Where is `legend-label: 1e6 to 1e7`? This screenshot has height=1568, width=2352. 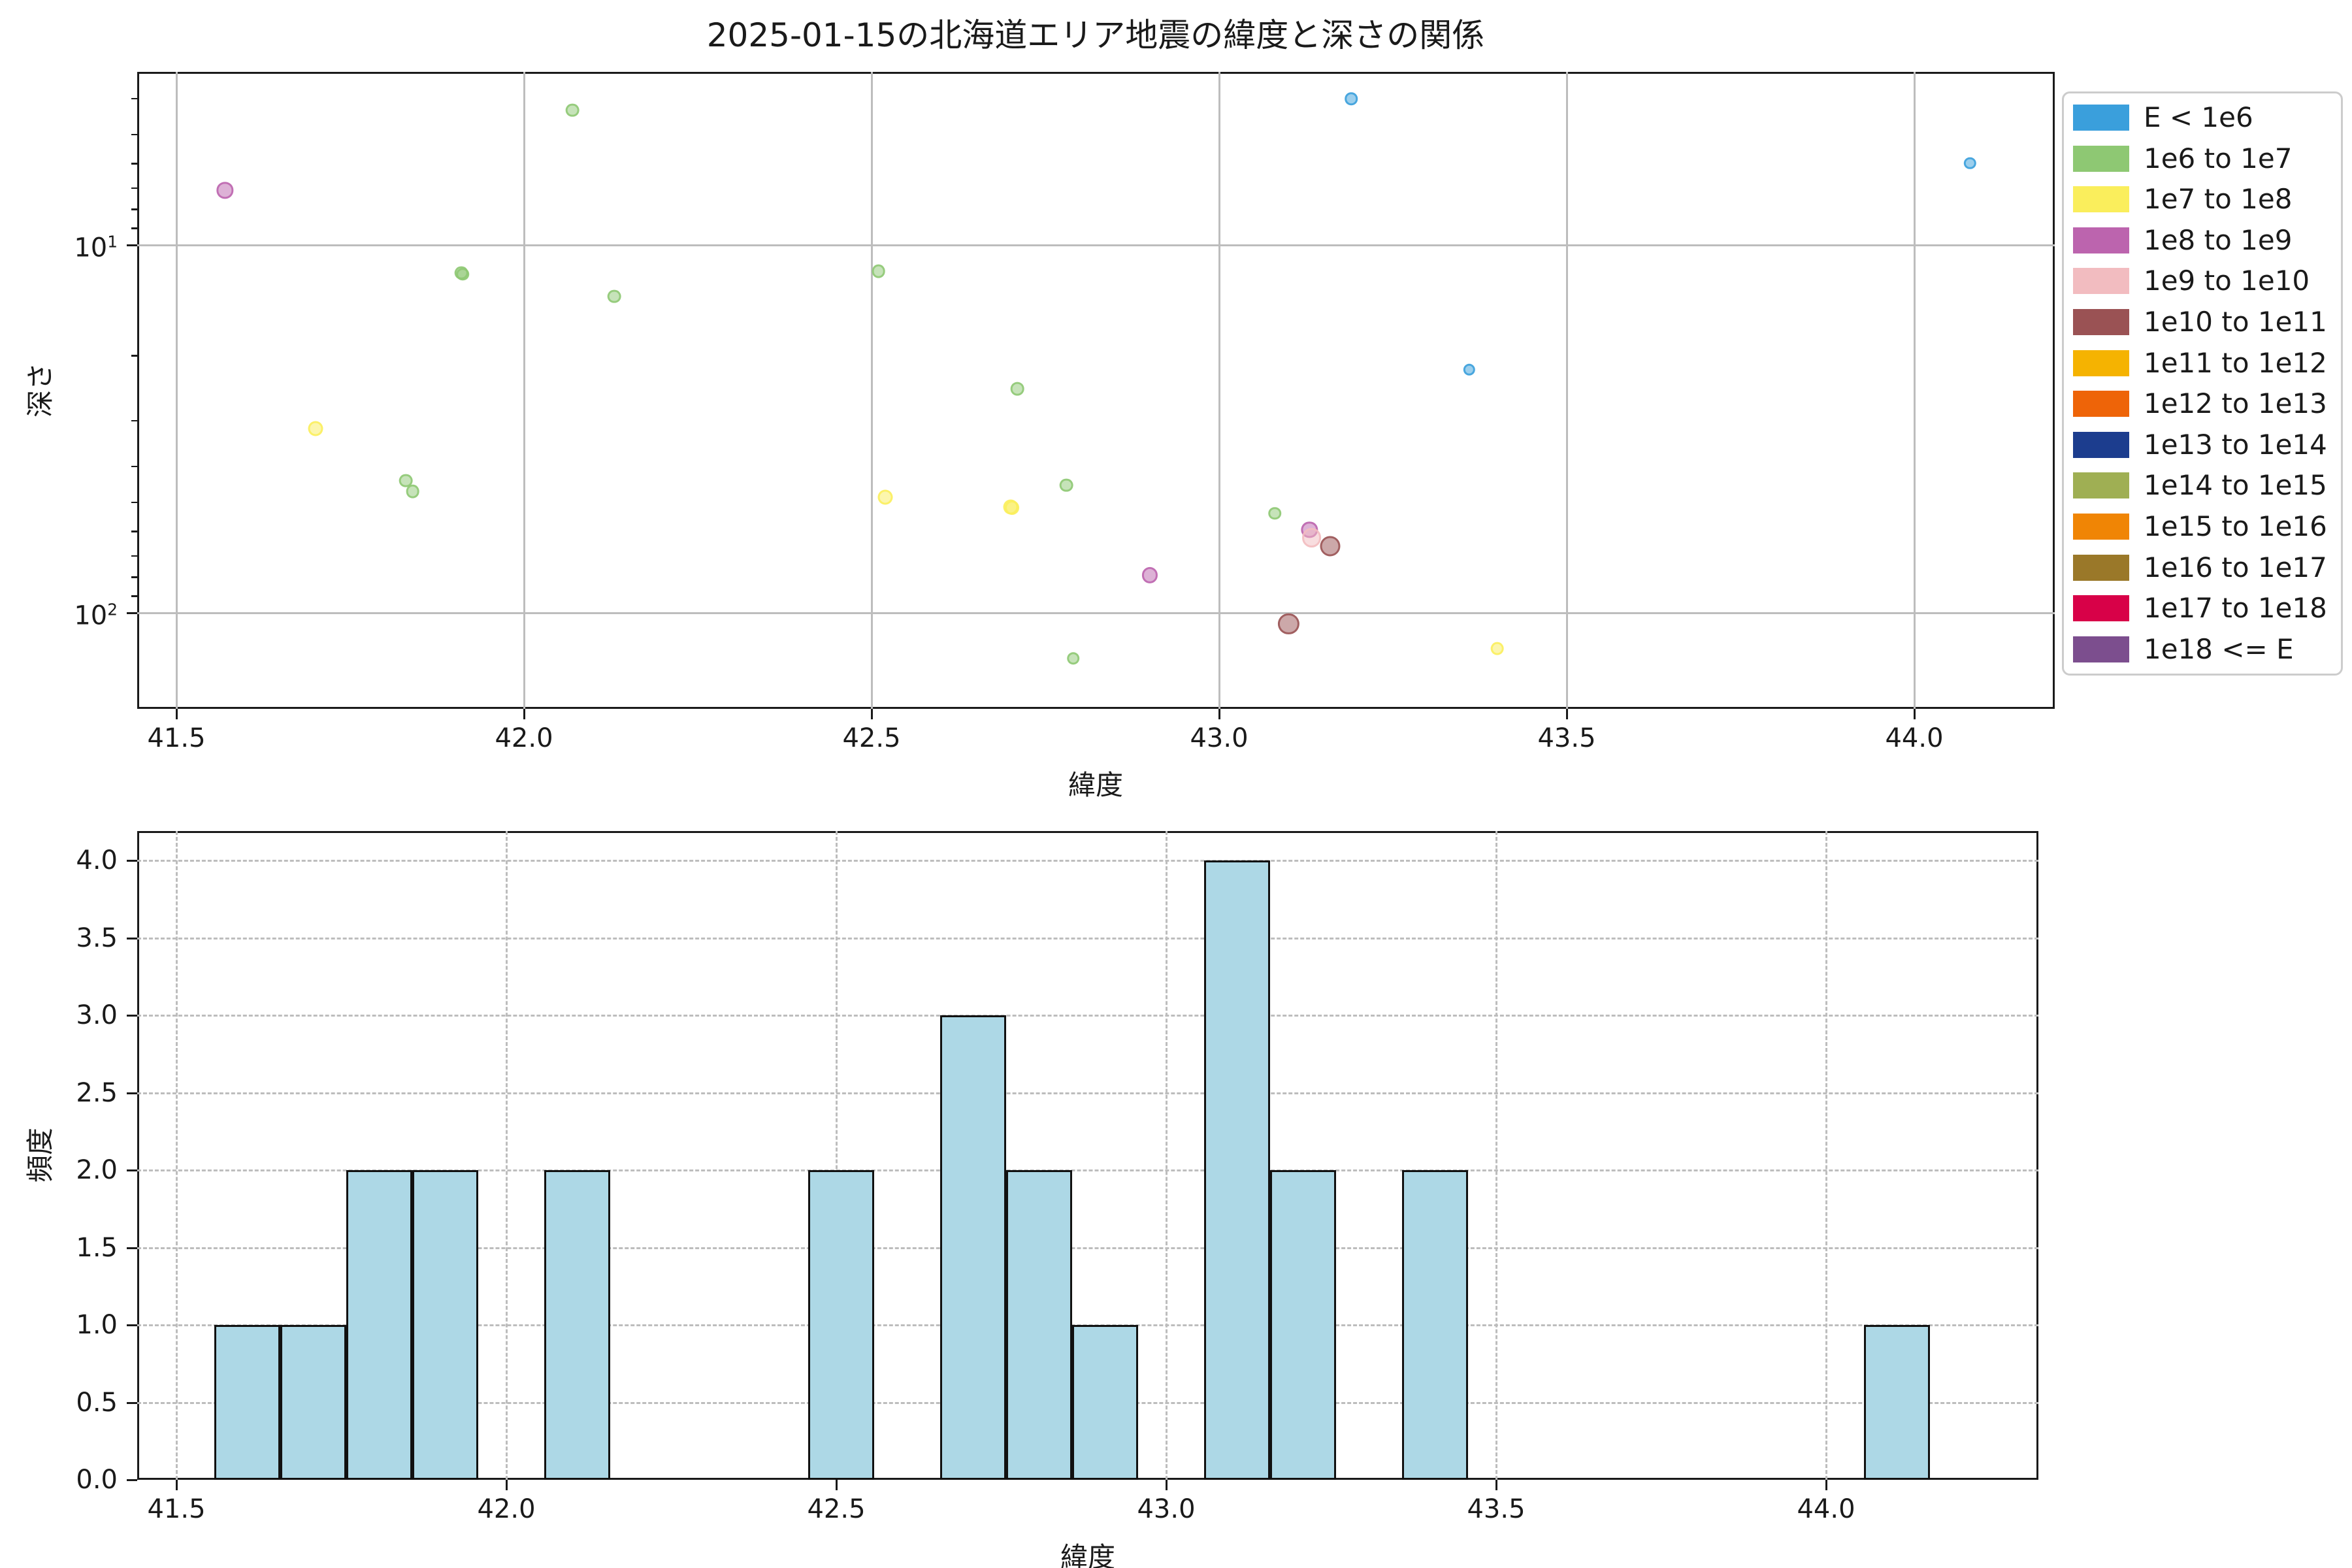
legend-label: 1e6 to 1e7 is located at coordinates (2218, 158).